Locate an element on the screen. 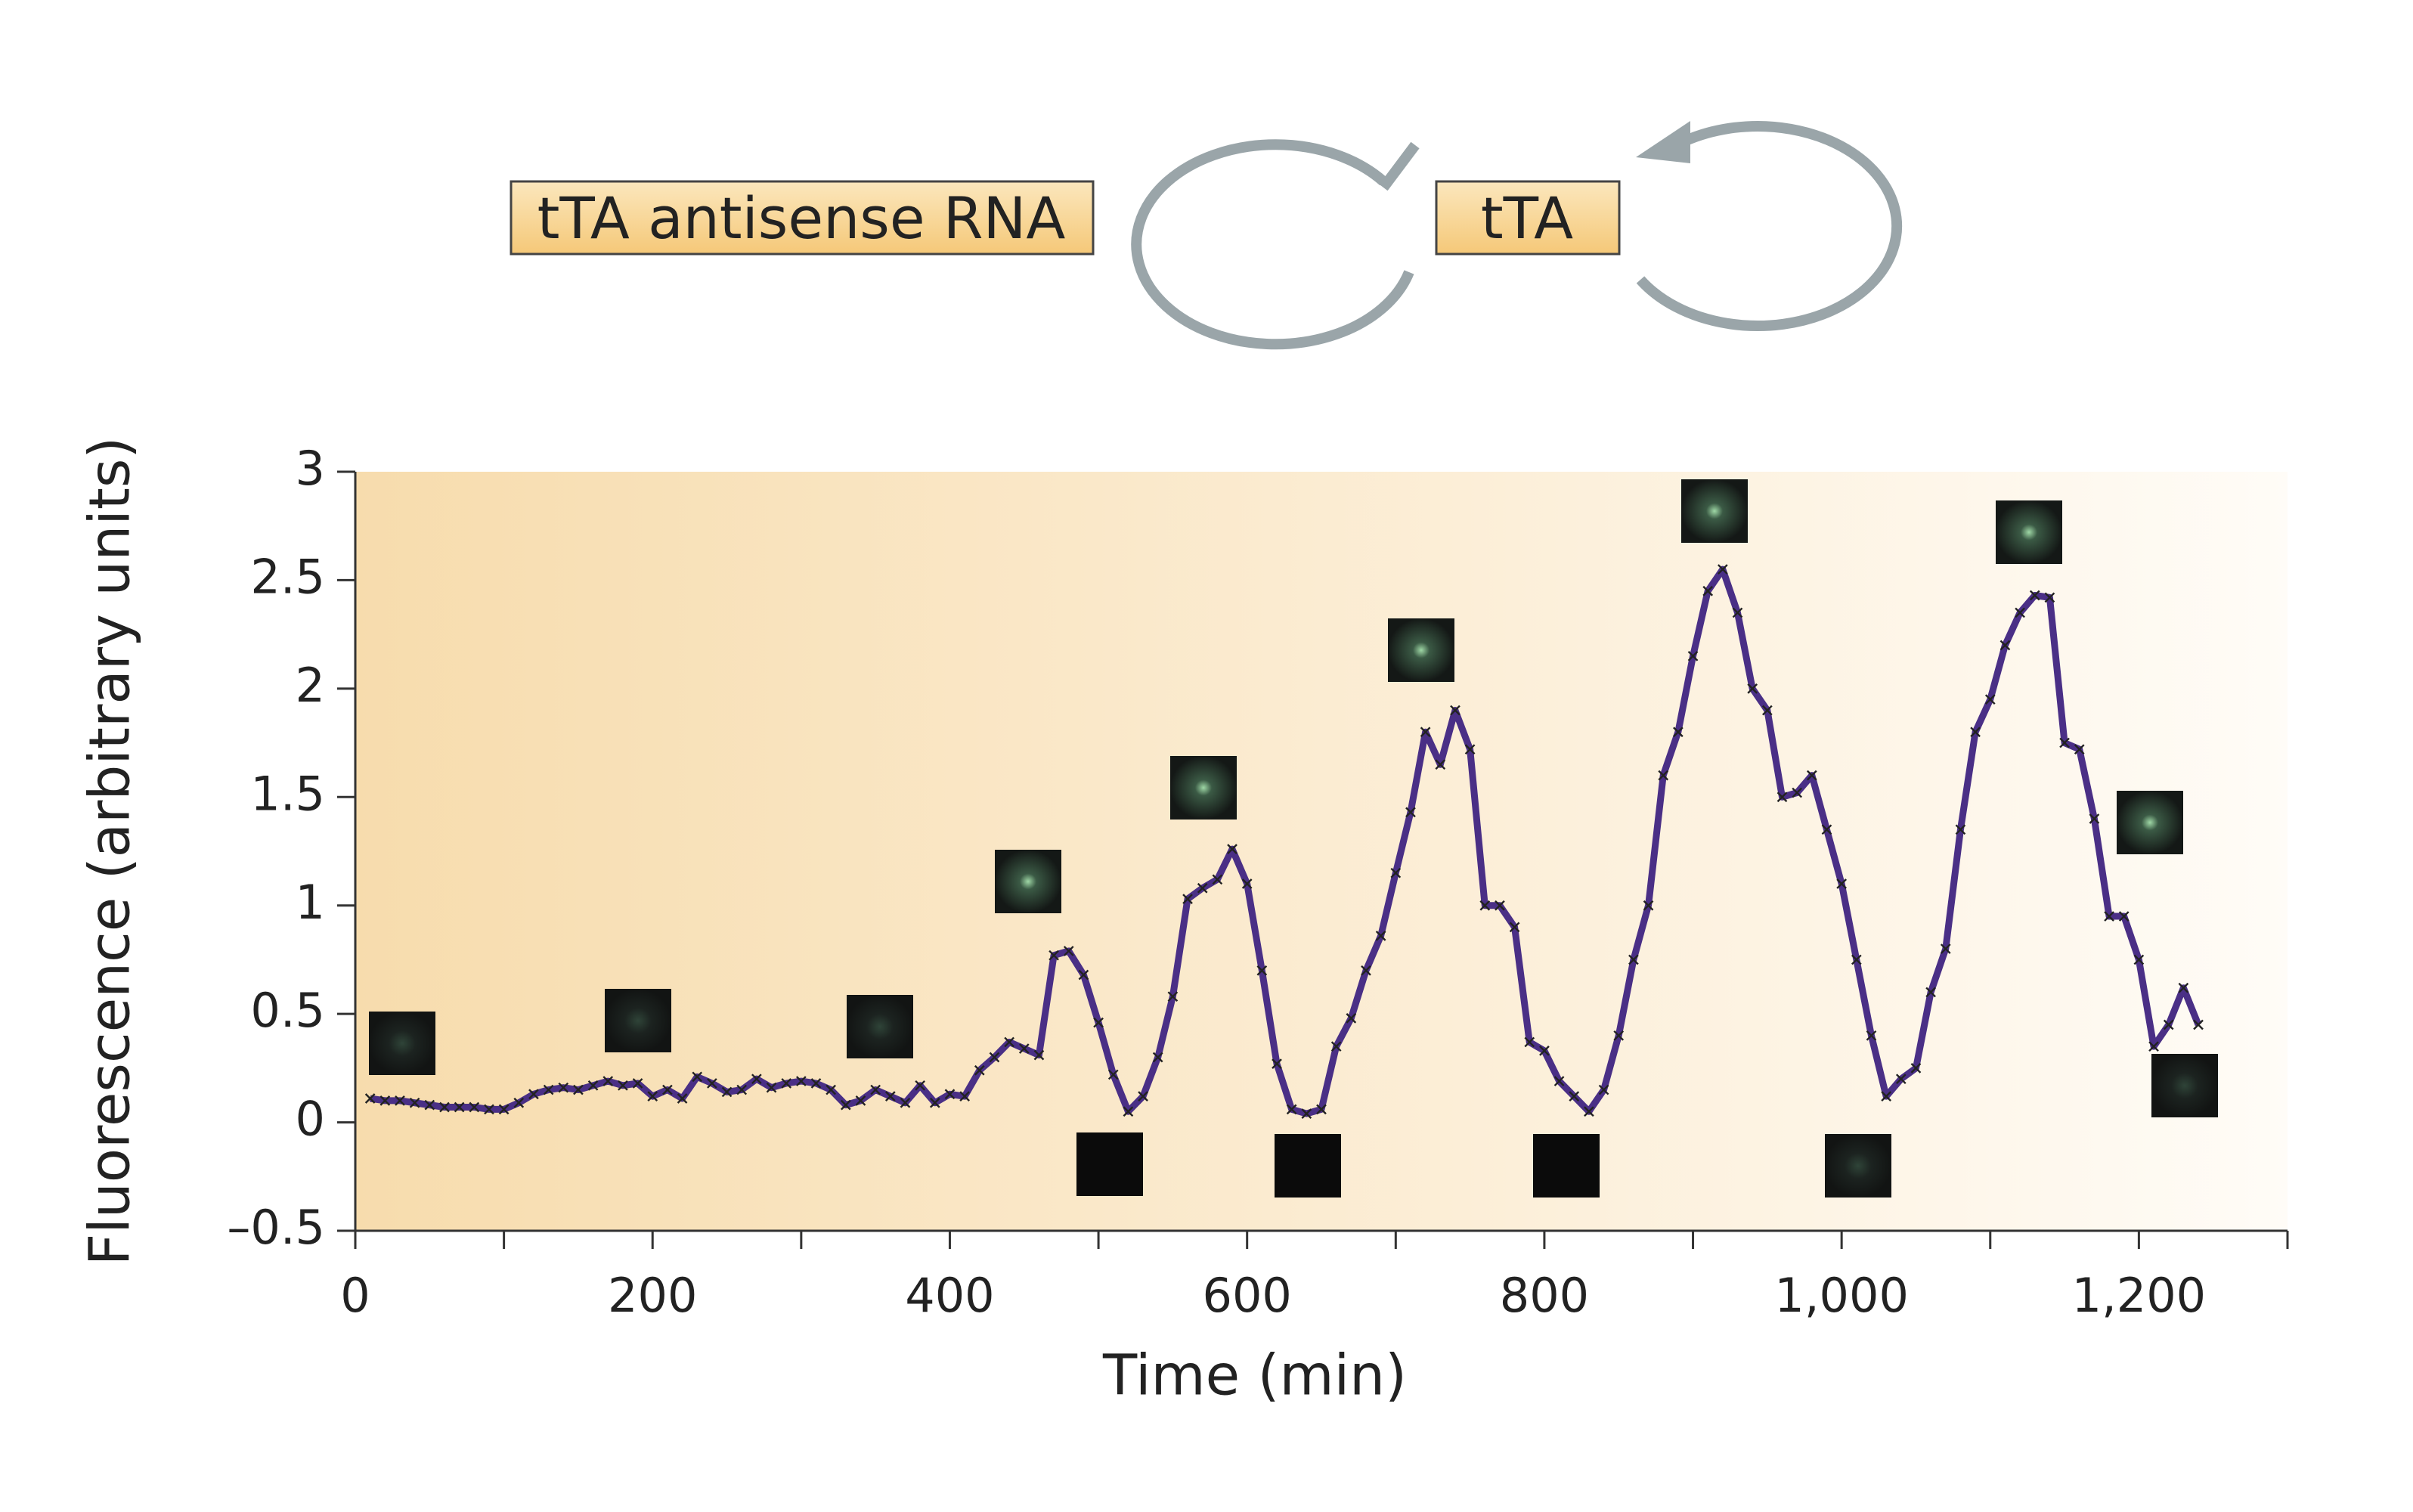  y-tick-label: 0.5 is located at coordinates (287, 1010).